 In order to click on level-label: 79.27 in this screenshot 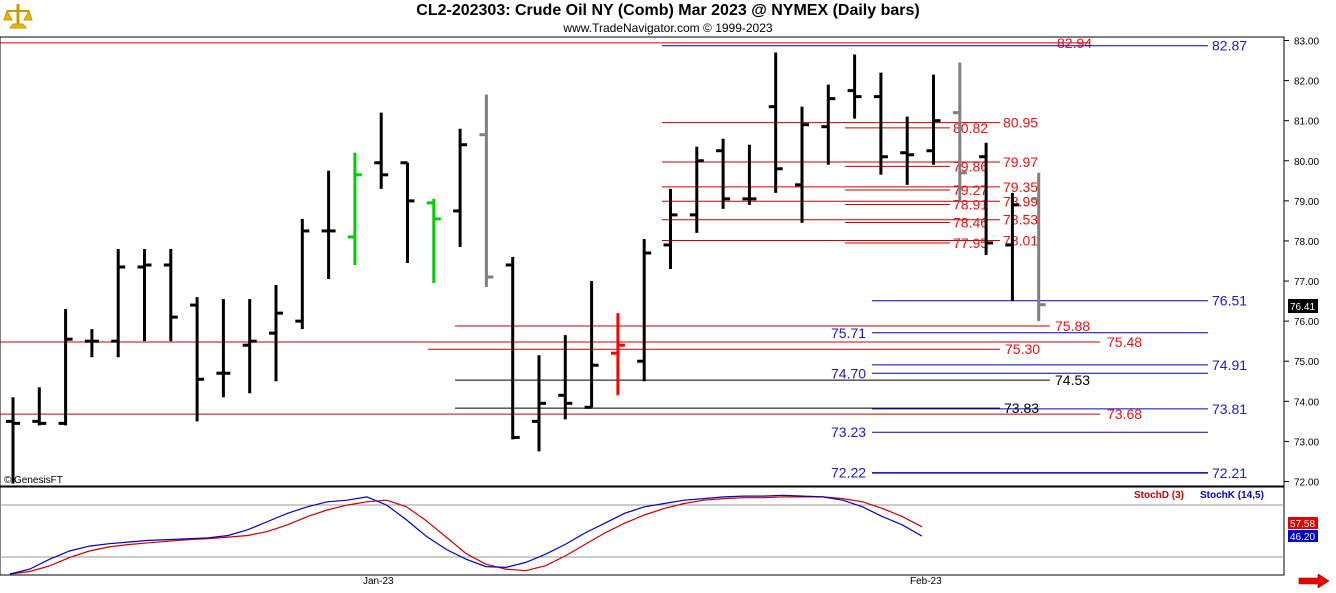, I will do `click(970, 190)`.